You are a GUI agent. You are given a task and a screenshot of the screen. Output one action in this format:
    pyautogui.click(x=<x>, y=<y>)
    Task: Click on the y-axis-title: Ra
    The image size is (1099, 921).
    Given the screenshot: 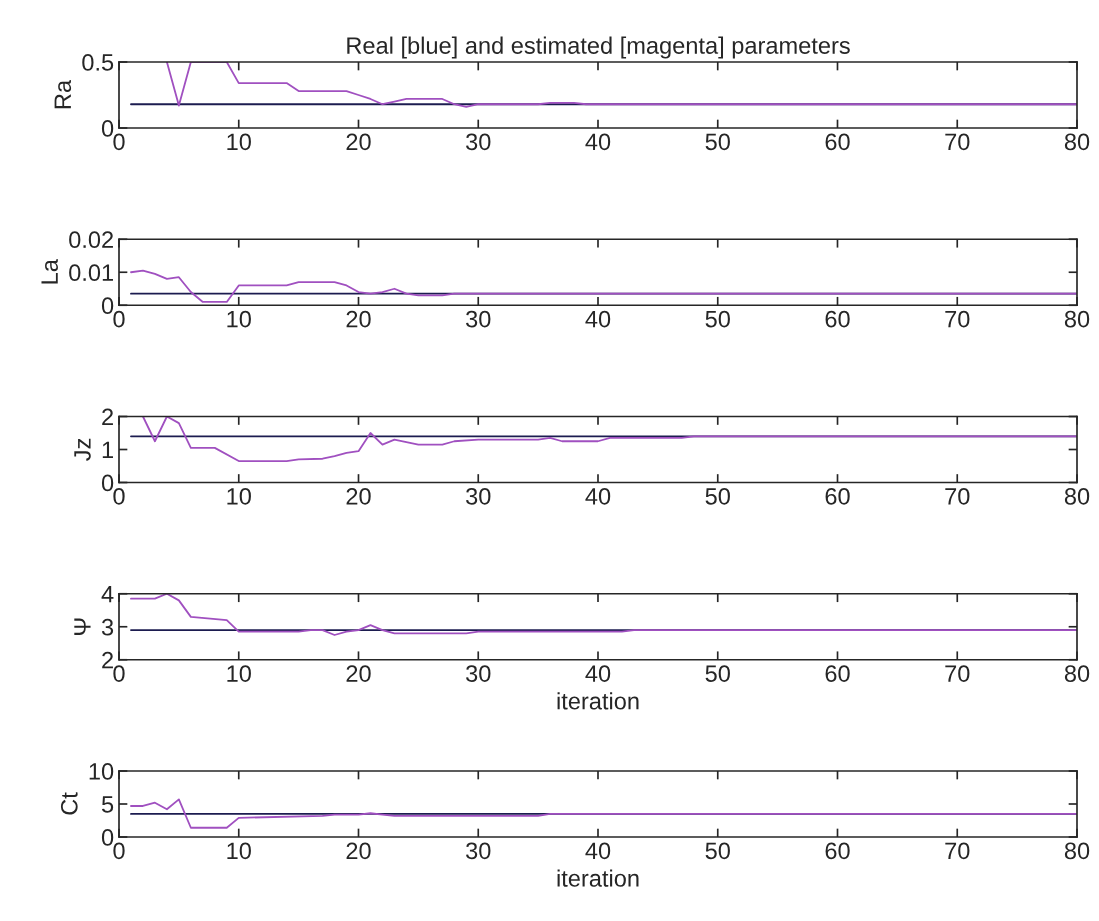 What is the action you would take?
    pyautogui.click(x=63, y=94)
    